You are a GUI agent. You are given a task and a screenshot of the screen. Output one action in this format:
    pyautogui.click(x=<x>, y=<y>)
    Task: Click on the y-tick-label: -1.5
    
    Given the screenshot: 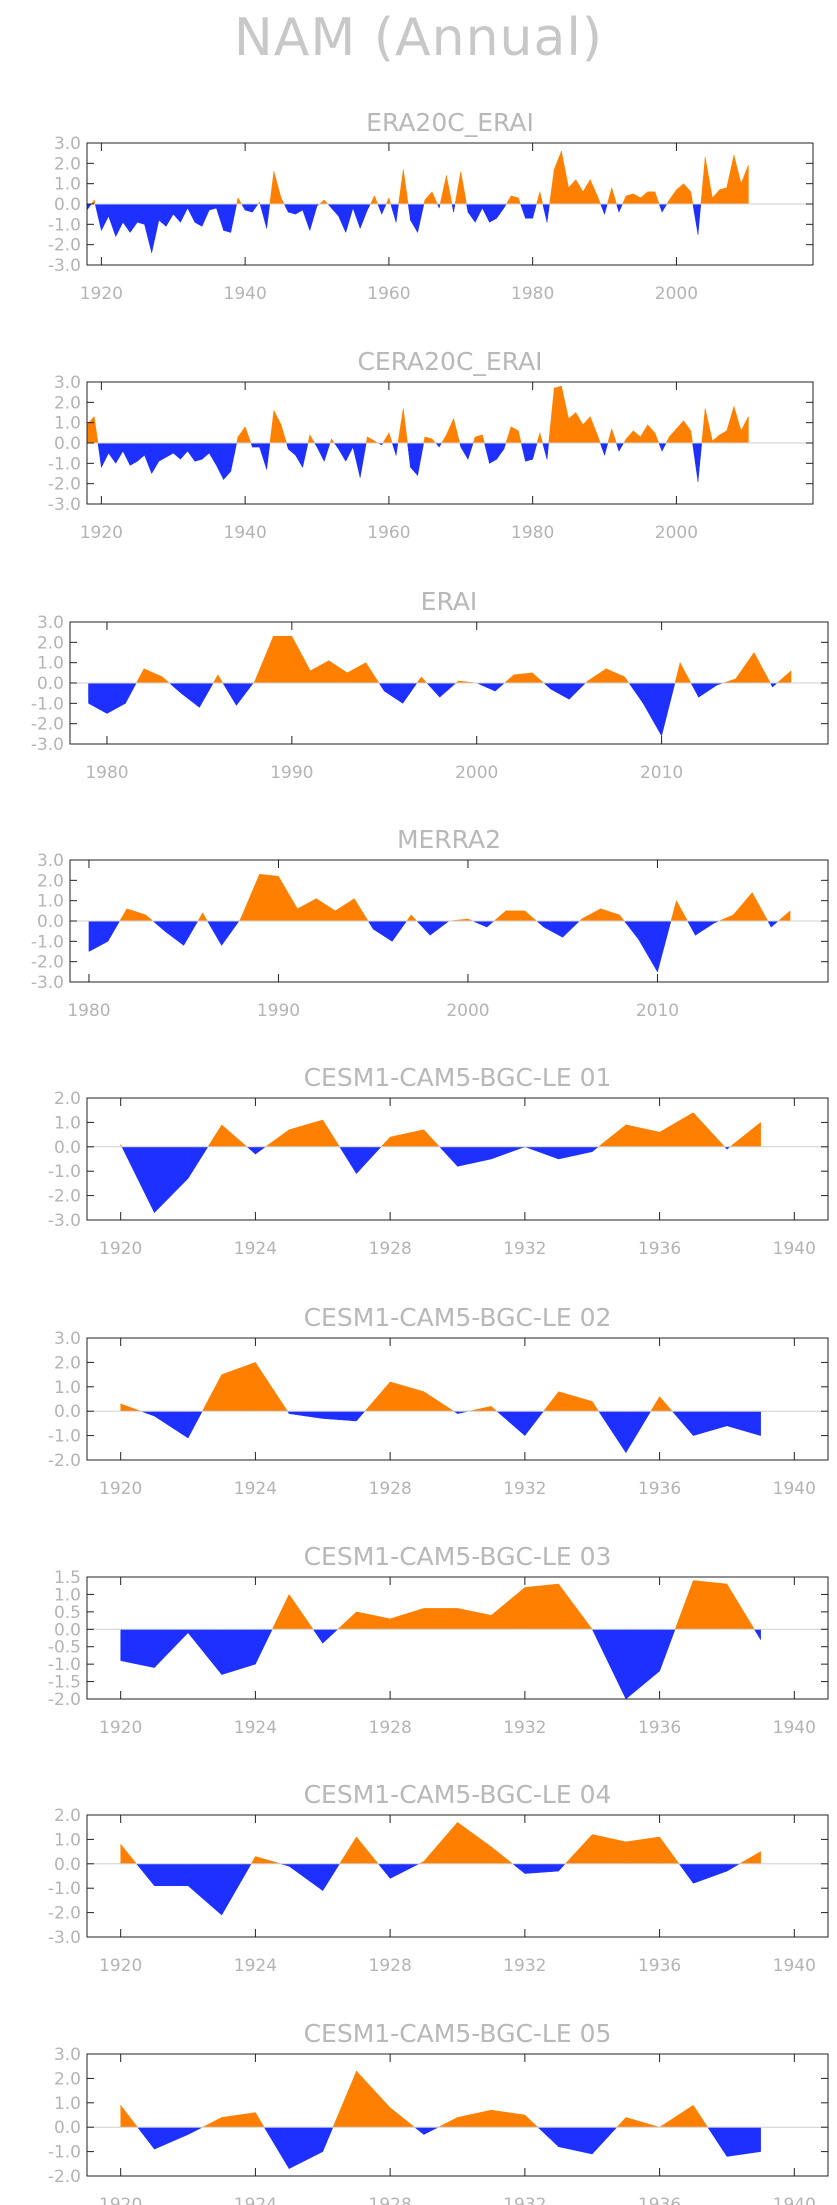 What is the action you would take?
    pyautogui.click(x=64, y=1683)
    